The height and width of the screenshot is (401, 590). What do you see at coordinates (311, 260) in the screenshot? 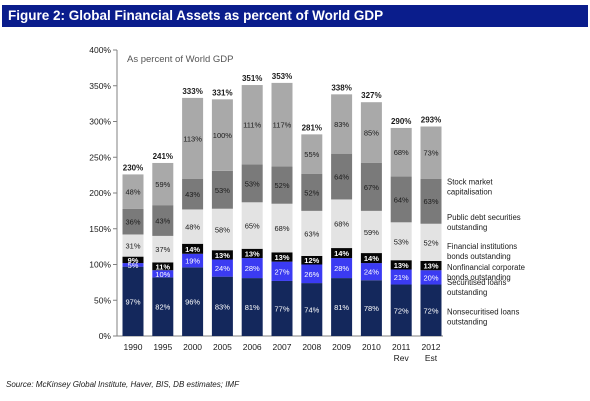
I see `data-label: 12%` at bounding box center [311, 260].